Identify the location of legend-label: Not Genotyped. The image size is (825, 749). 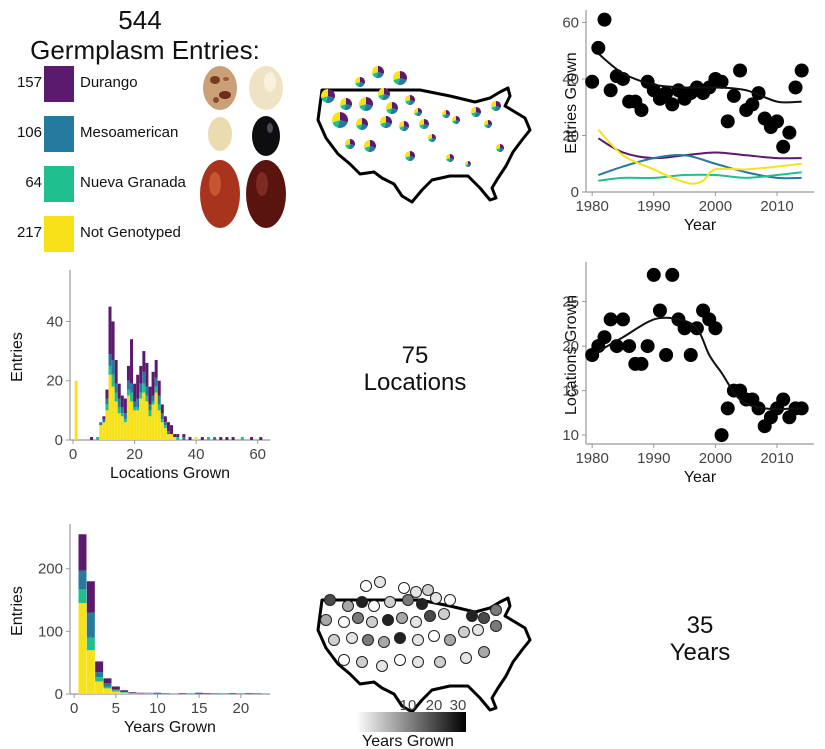
(130, 232).